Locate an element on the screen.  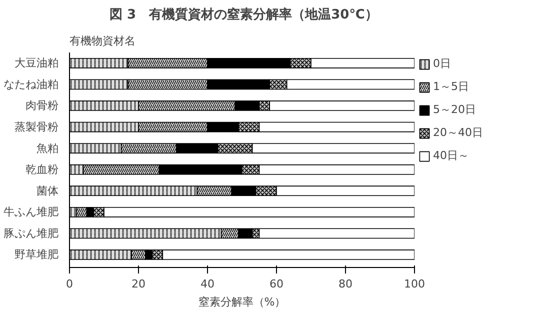
y-axis-title: 有機物資材名 is located at coordinates (103, 41).